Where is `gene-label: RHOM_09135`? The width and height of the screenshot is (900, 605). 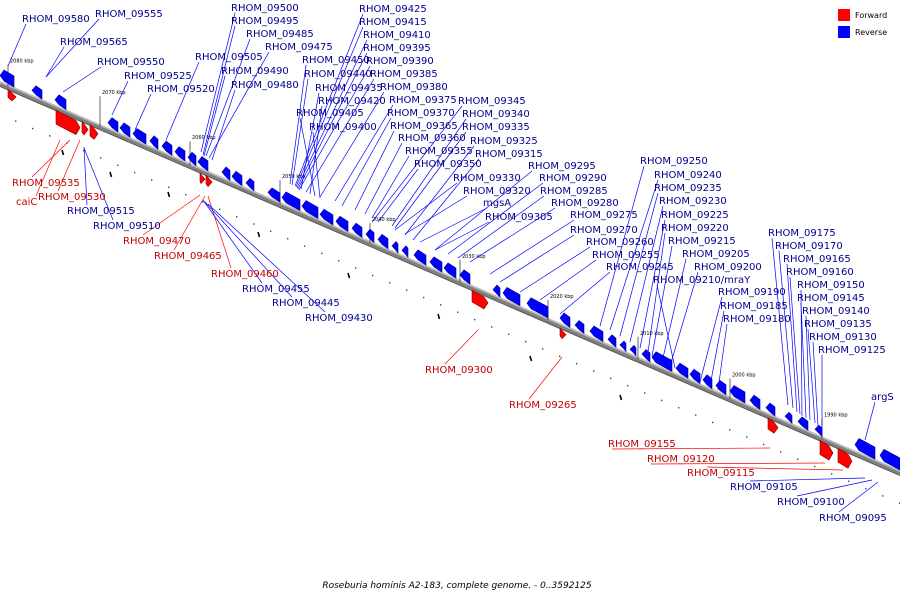 gene-label: RHOM_09135 is located at coordinates (838, 324).